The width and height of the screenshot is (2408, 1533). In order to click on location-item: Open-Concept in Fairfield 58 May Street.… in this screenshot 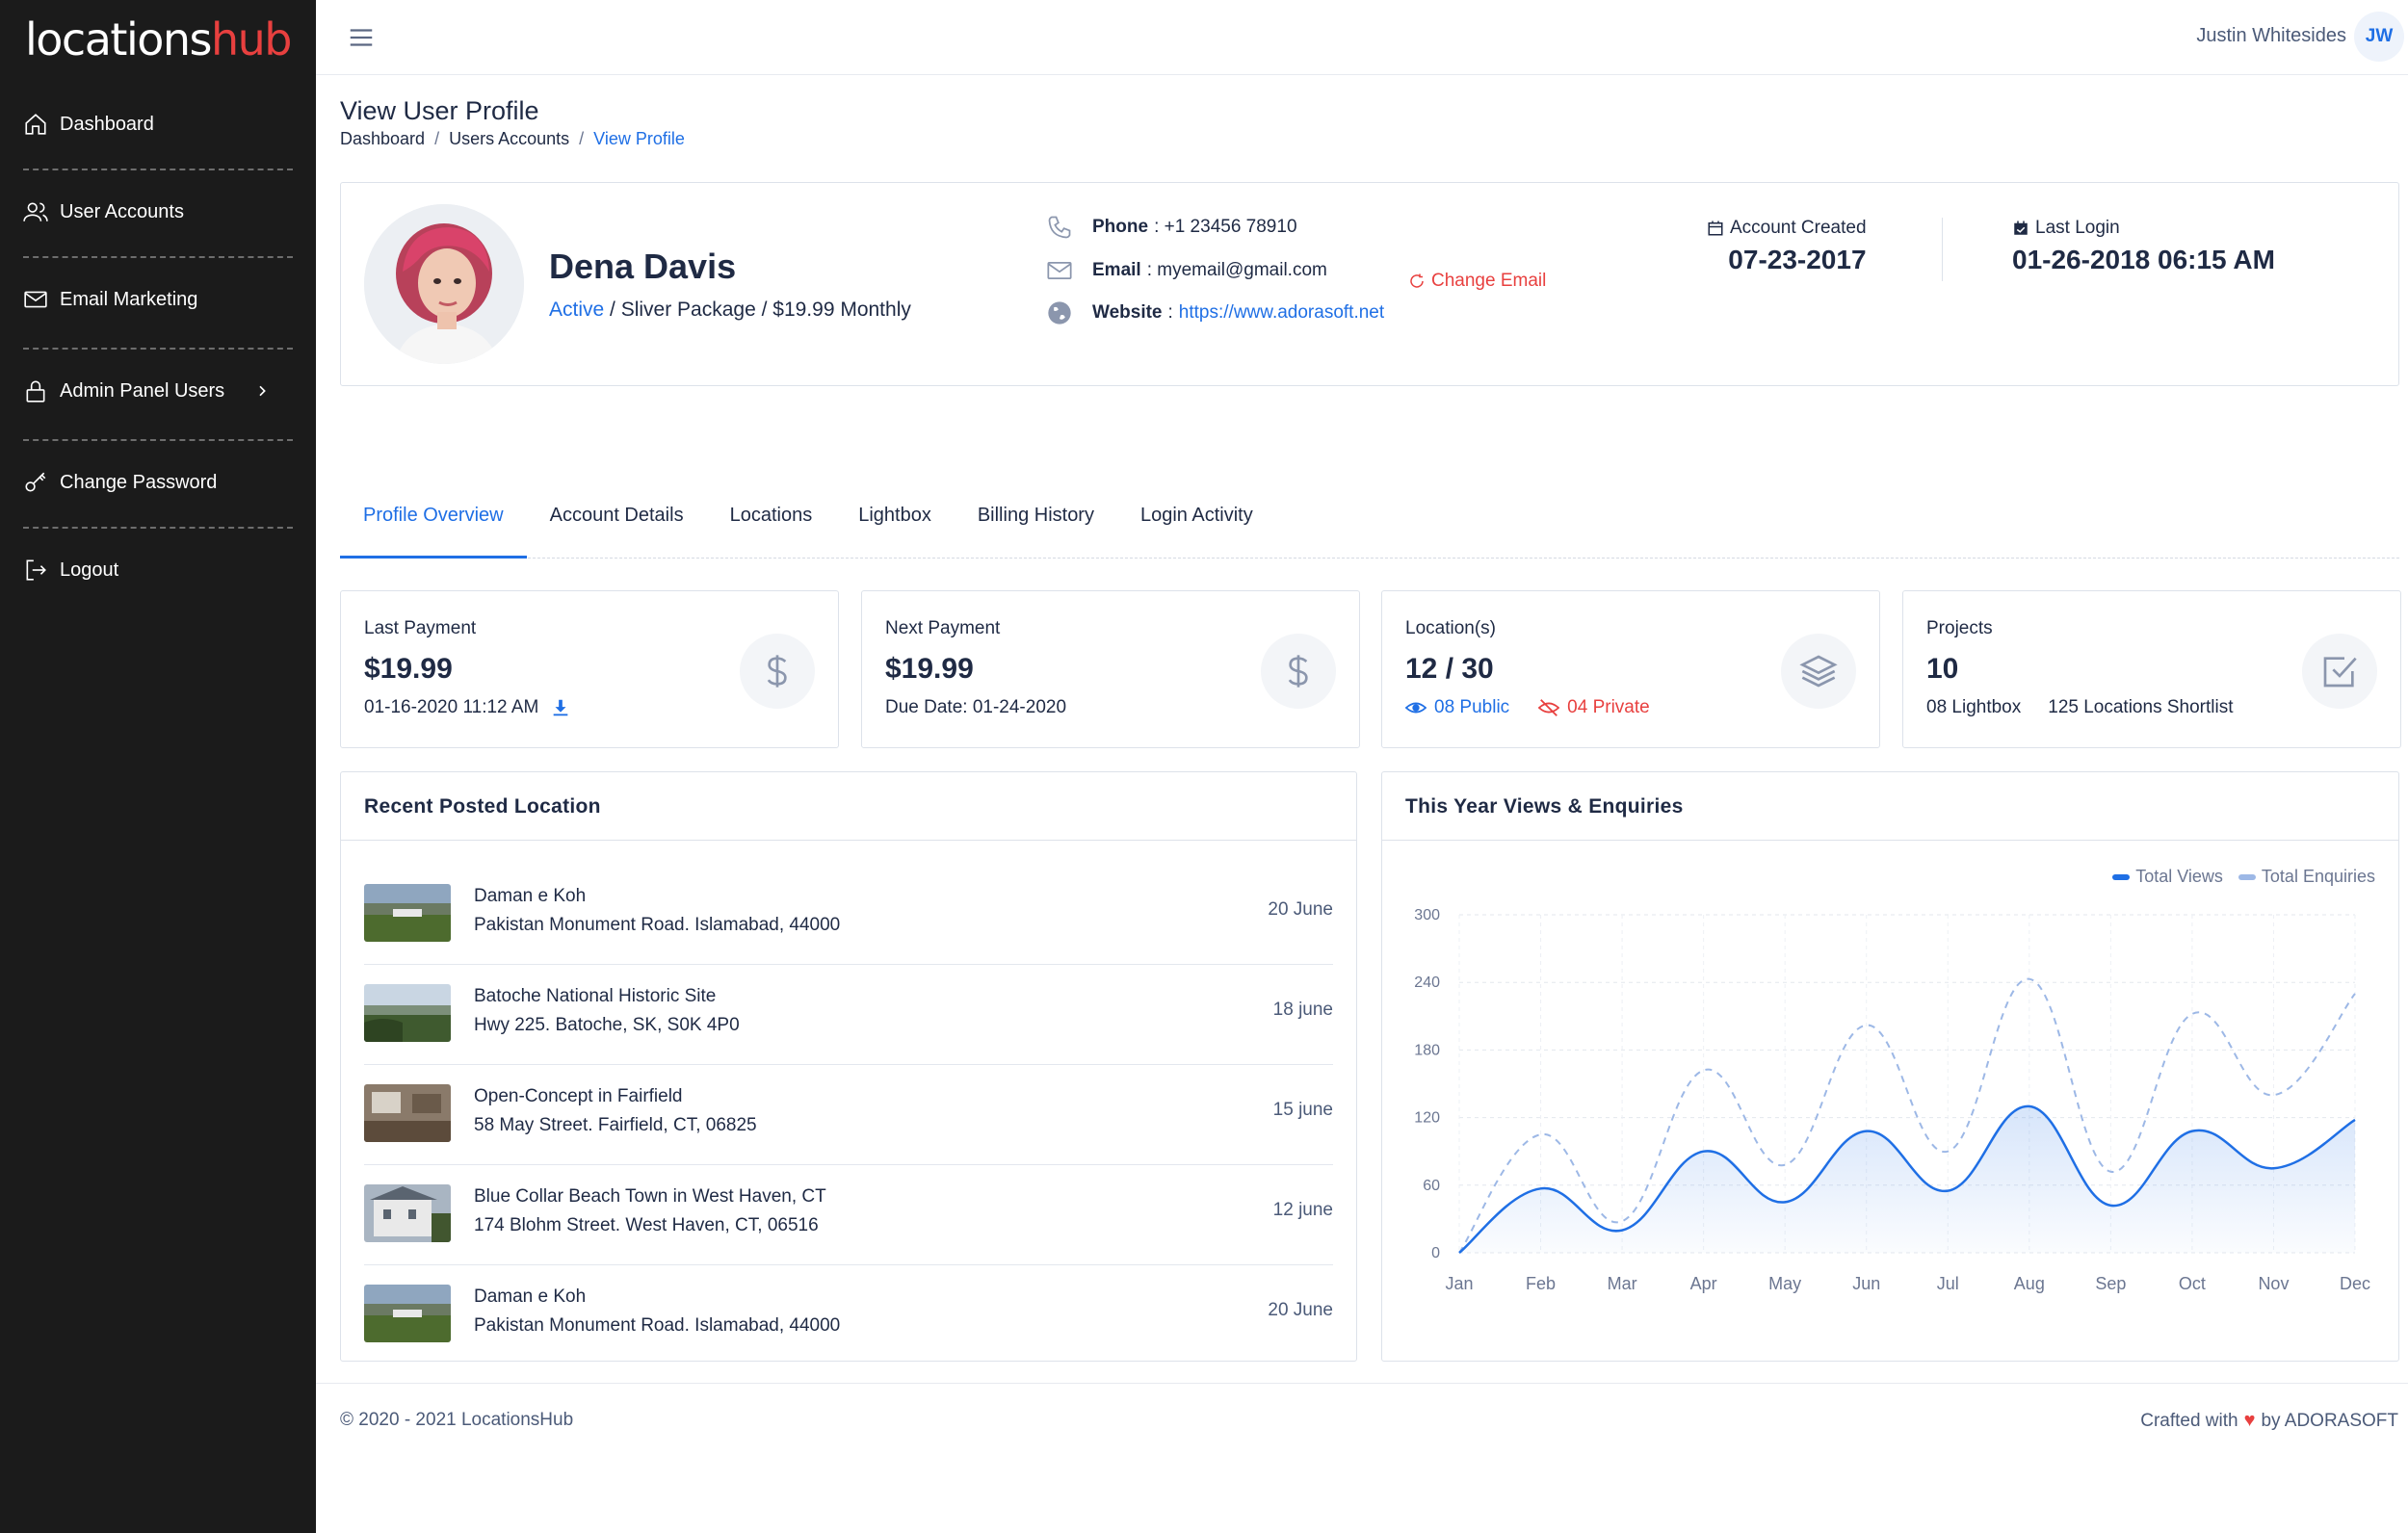, I will do `click(848, 1115)`.